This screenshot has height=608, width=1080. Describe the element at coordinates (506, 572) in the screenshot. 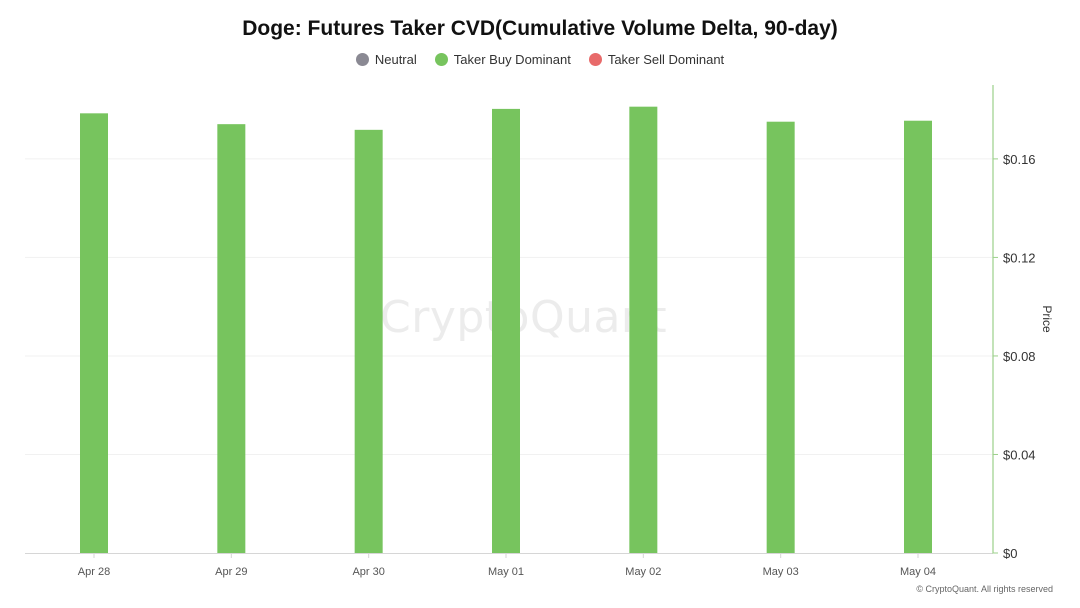

I see `x-tick-label-3: May 01` at that location.